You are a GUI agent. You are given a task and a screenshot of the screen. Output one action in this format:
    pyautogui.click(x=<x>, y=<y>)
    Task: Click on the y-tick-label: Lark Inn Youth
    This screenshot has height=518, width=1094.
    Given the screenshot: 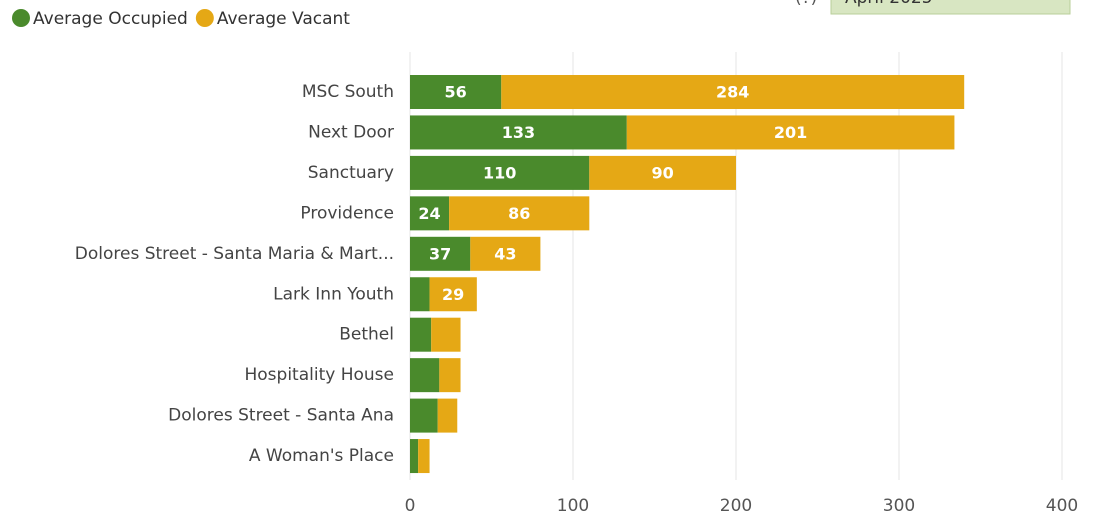 What is the action you would take?
    pyautogui.click(x=333, y=294)
    